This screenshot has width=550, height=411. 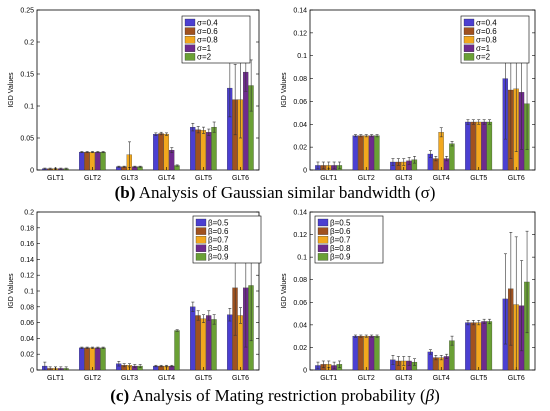 I want to click on legend-label: σ=0.4, so click(x=486, y=22).